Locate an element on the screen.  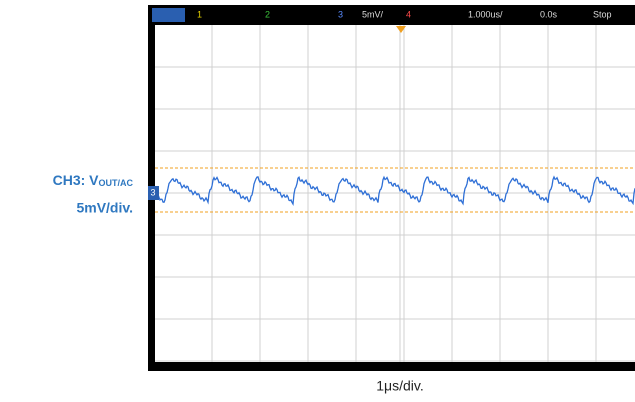
timebase: 1.000us/ is located at coordinates (485, 14).